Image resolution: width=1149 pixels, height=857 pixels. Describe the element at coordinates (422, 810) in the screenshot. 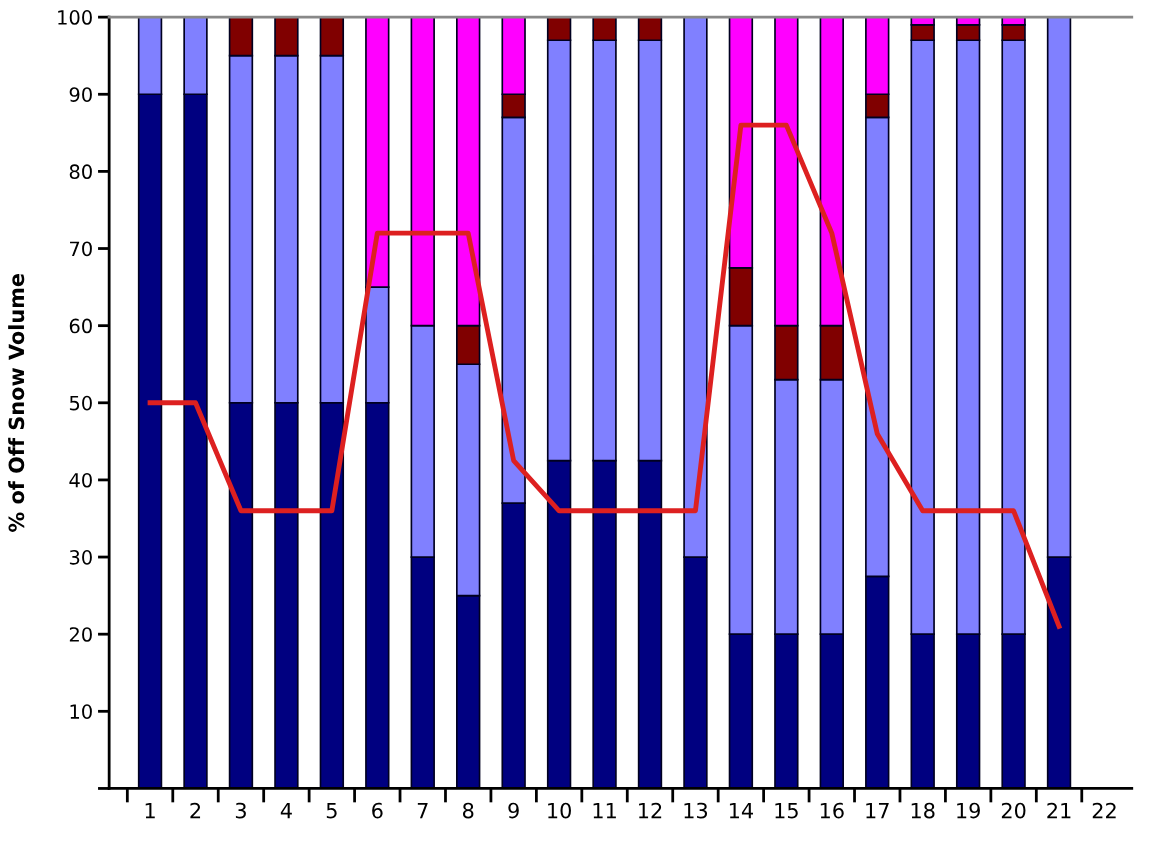

I see `x-tick-label: 7` at that location.